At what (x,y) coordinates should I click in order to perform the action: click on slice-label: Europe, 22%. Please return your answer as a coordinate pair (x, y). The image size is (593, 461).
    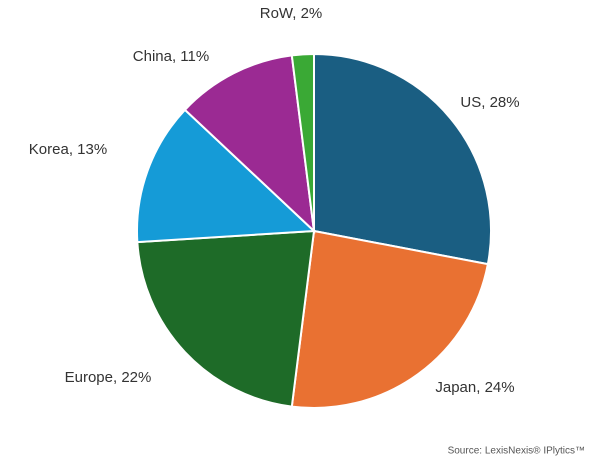
    Looking at the image, I should click on (108, 377).